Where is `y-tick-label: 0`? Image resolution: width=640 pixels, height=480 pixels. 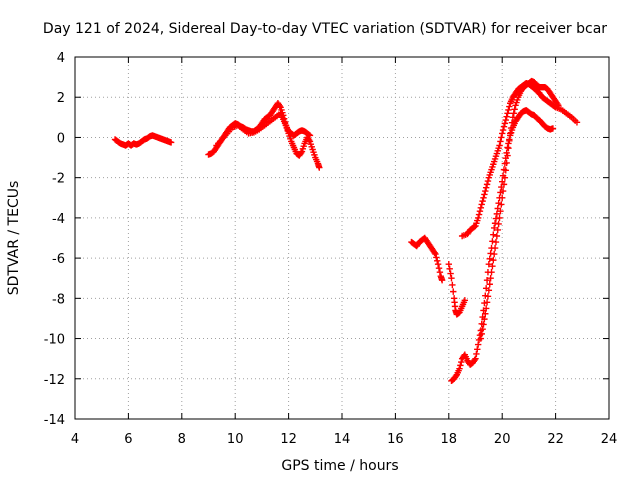 y-tick-label: 0 is located at coordinates (61, 138).